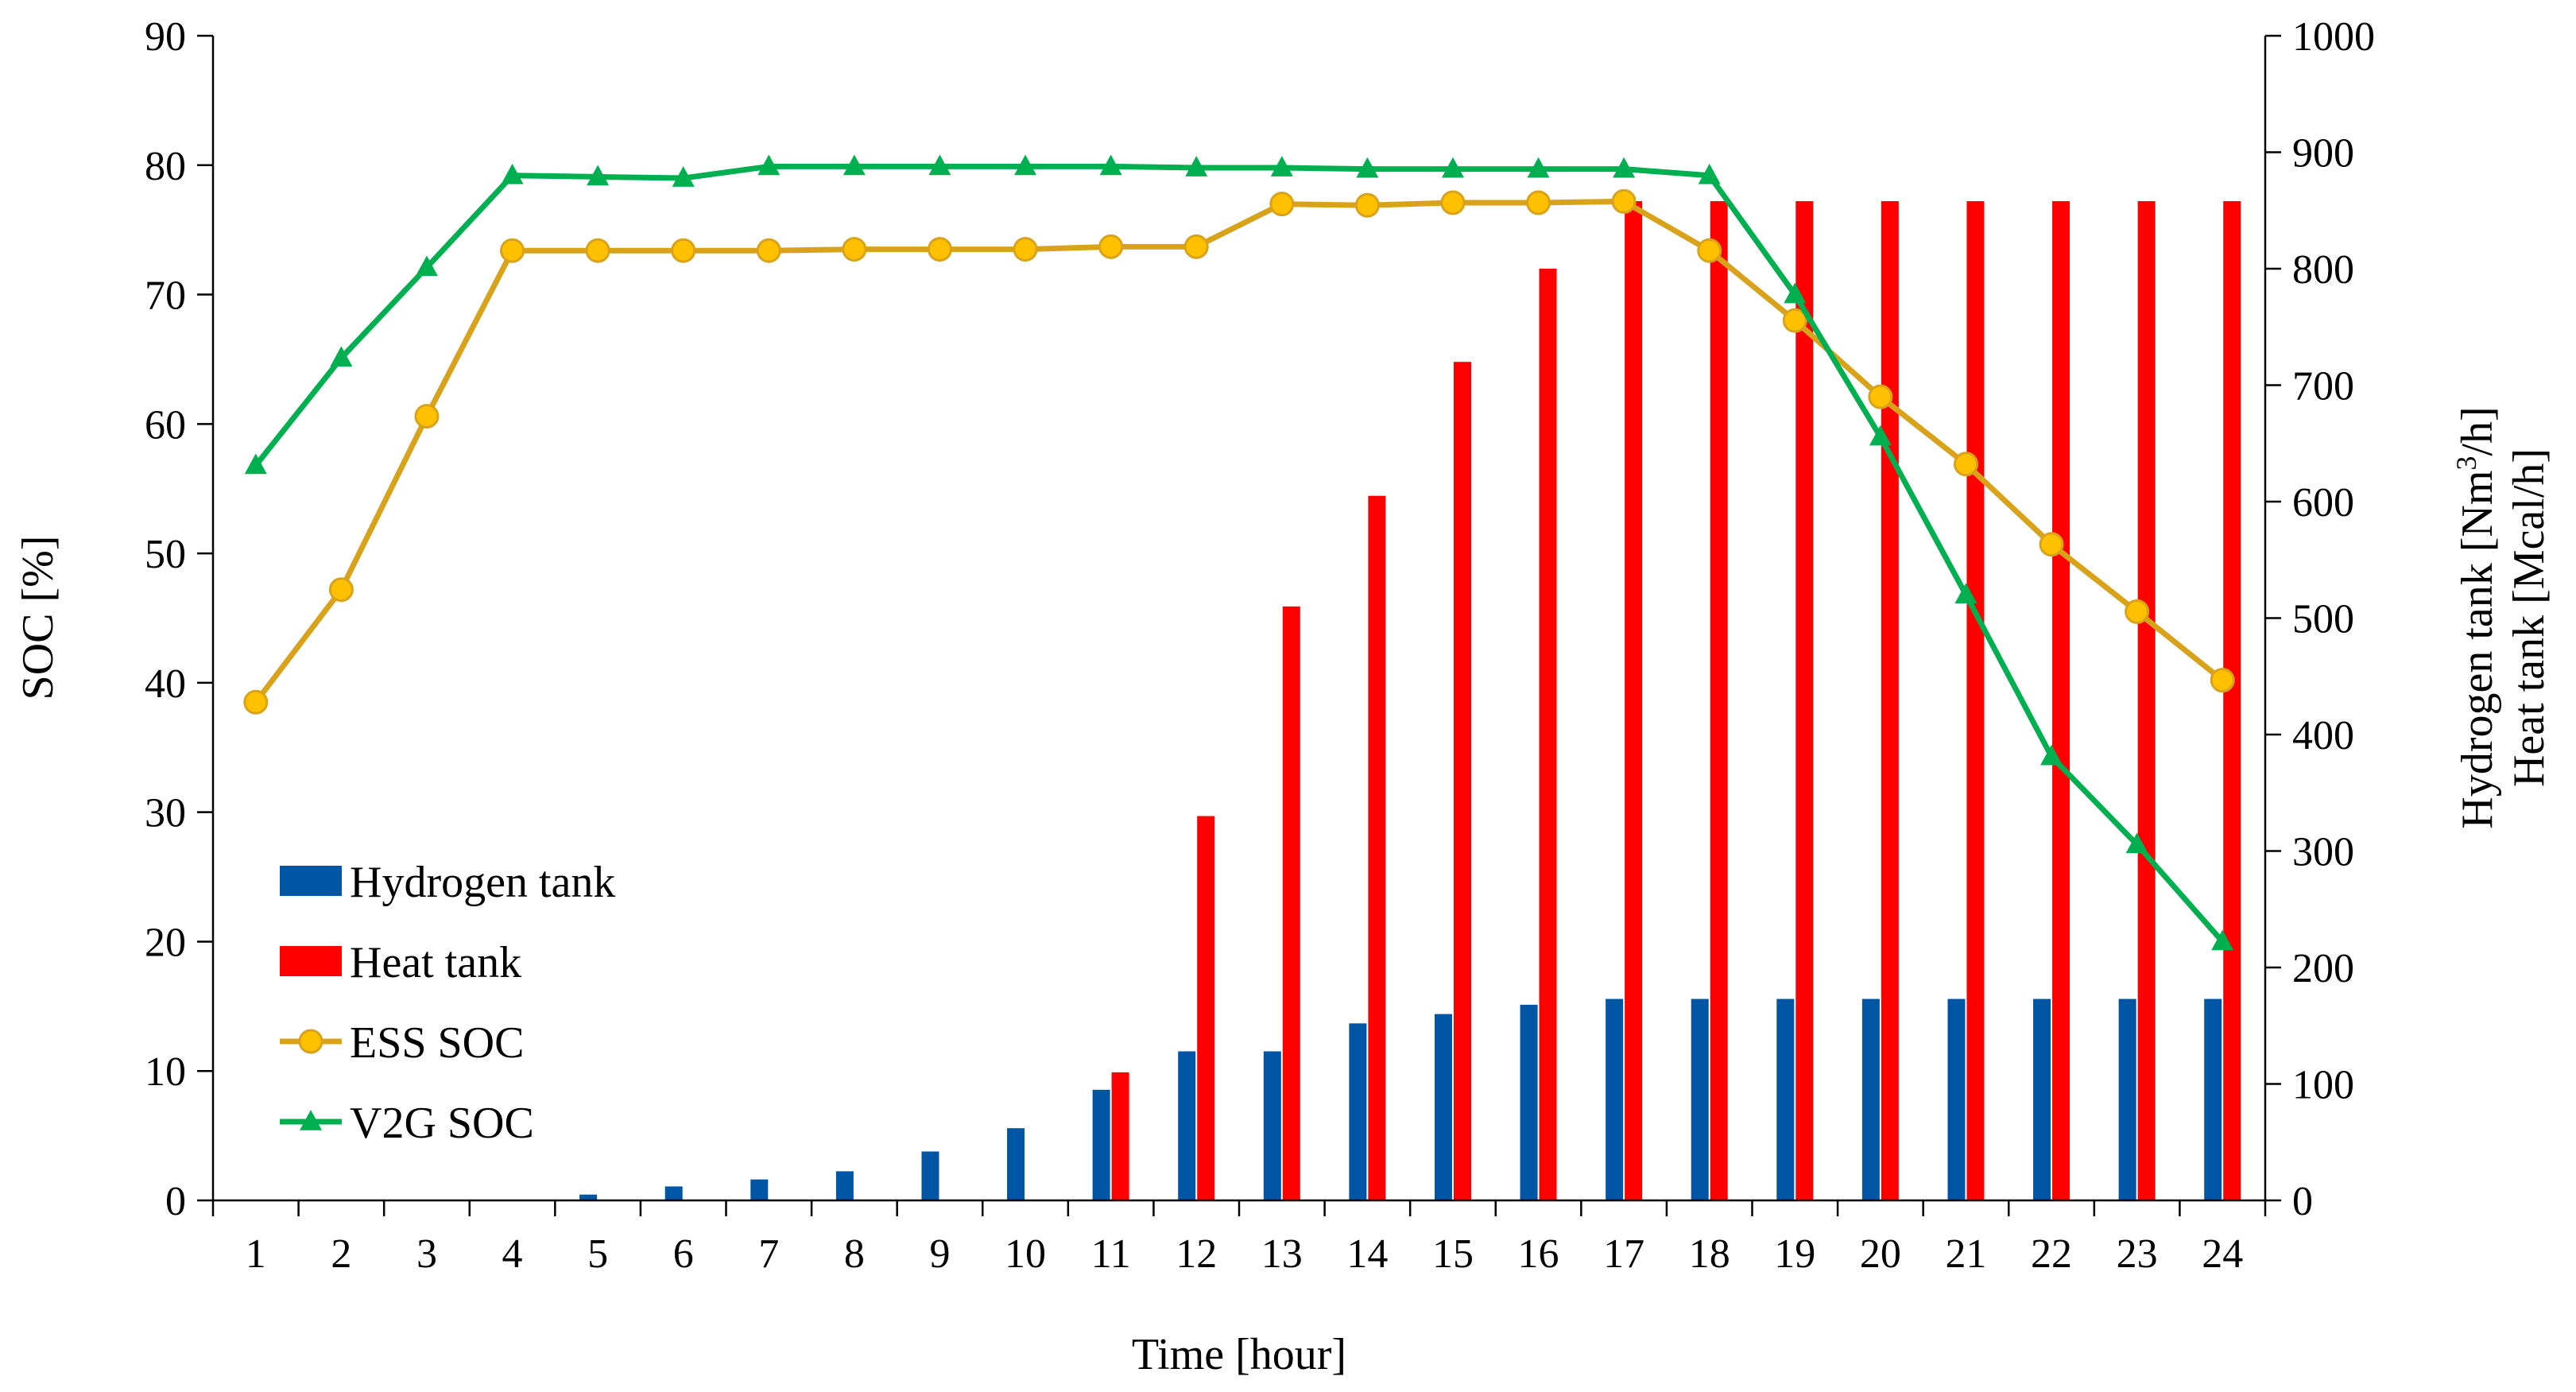  Describe the element at coordinates (175, 1201) in the screenshot. I see `left-y-tick-label: 0` at that location.